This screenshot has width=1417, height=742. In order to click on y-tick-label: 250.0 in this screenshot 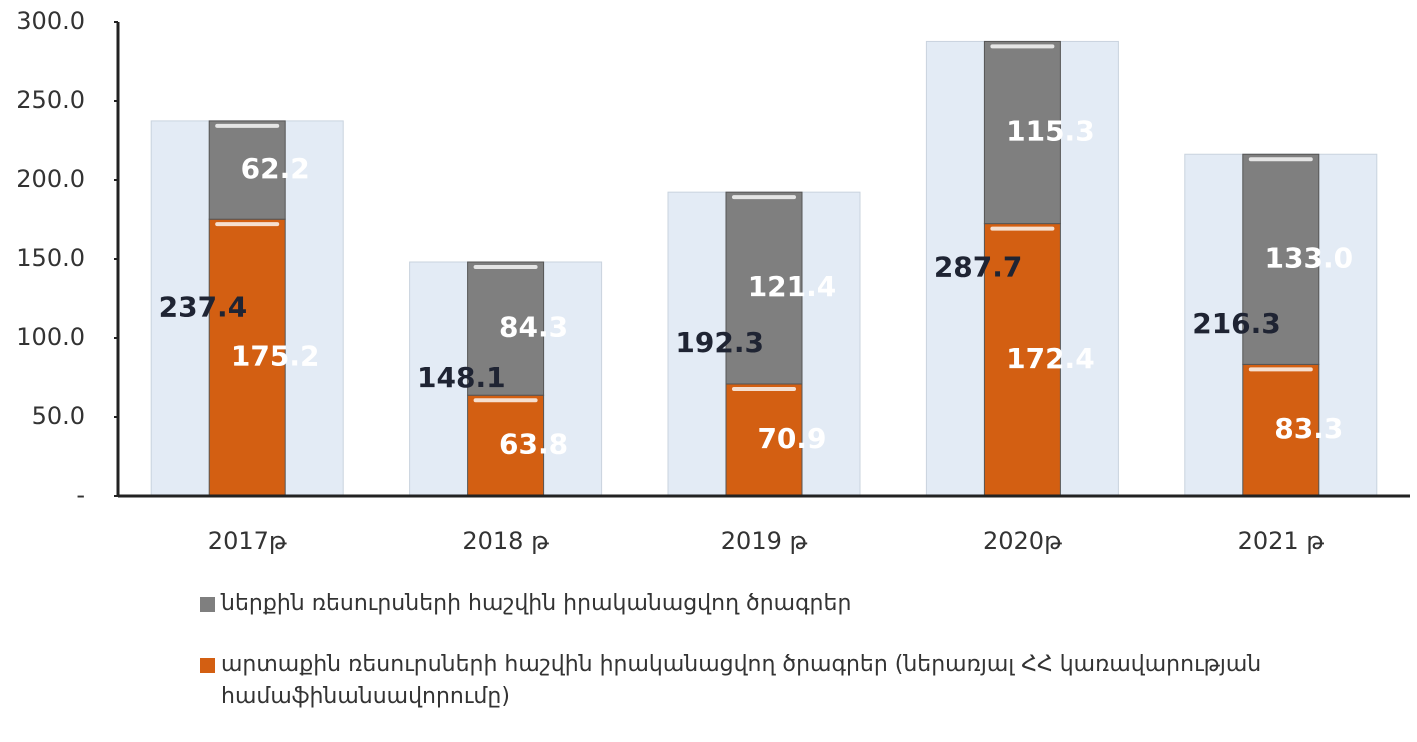, I will do `click(50, 100)`.